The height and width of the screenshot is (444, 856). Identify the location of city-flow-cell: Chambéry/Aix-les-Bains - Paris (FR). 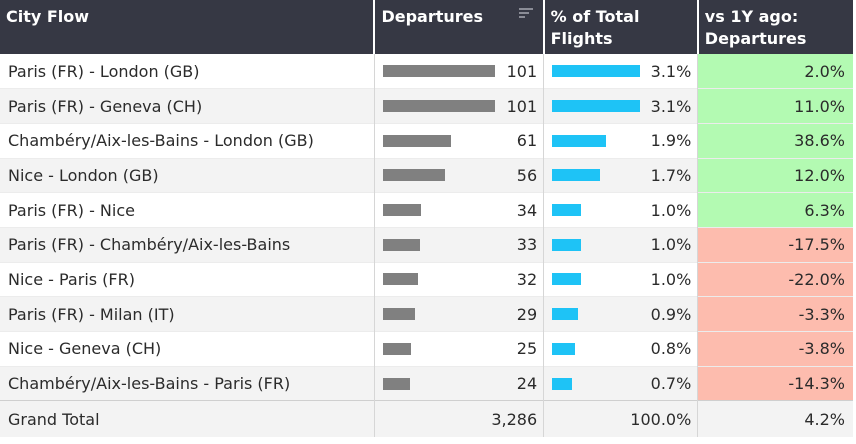
(187, 383).